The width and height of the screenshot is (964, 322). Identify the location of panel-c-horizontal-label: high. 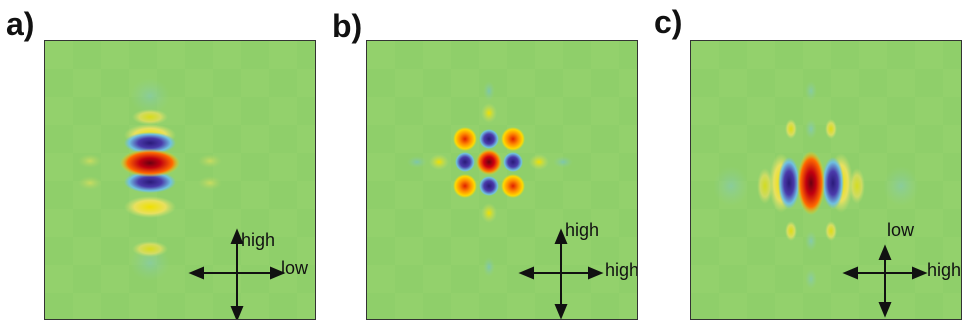
(944, 270).